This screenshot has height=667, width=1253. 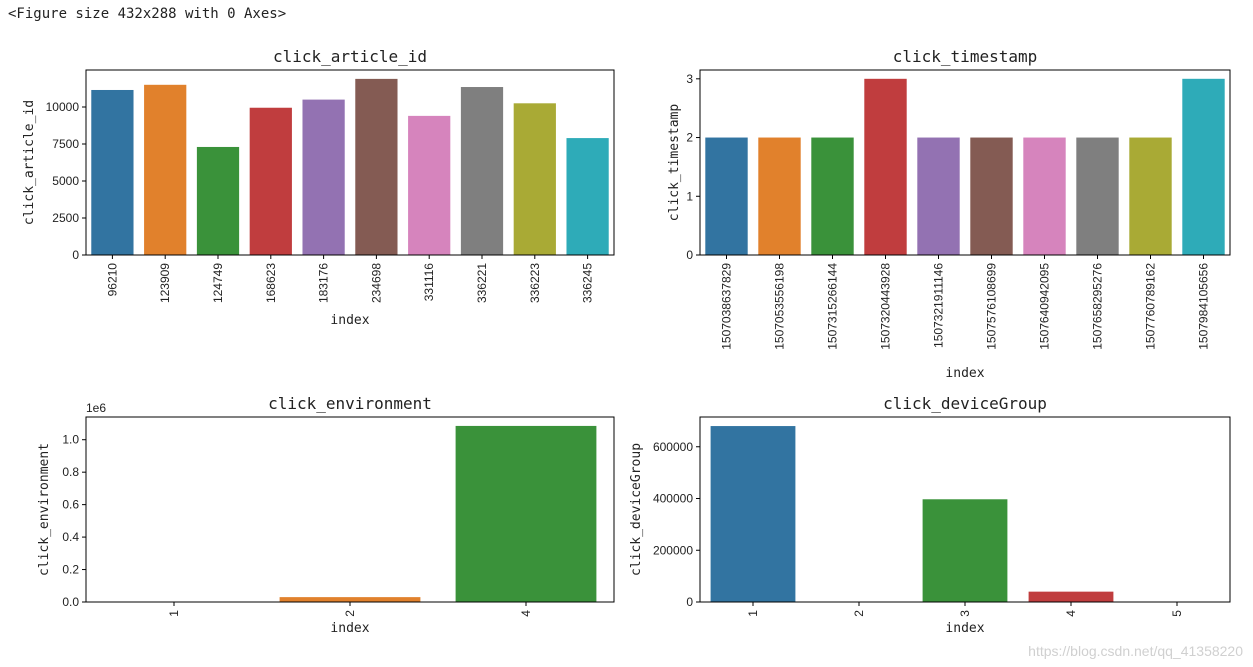 I want to click on x-tick-label-1507038637829: 1507038637829, so click(x=727, y=306).